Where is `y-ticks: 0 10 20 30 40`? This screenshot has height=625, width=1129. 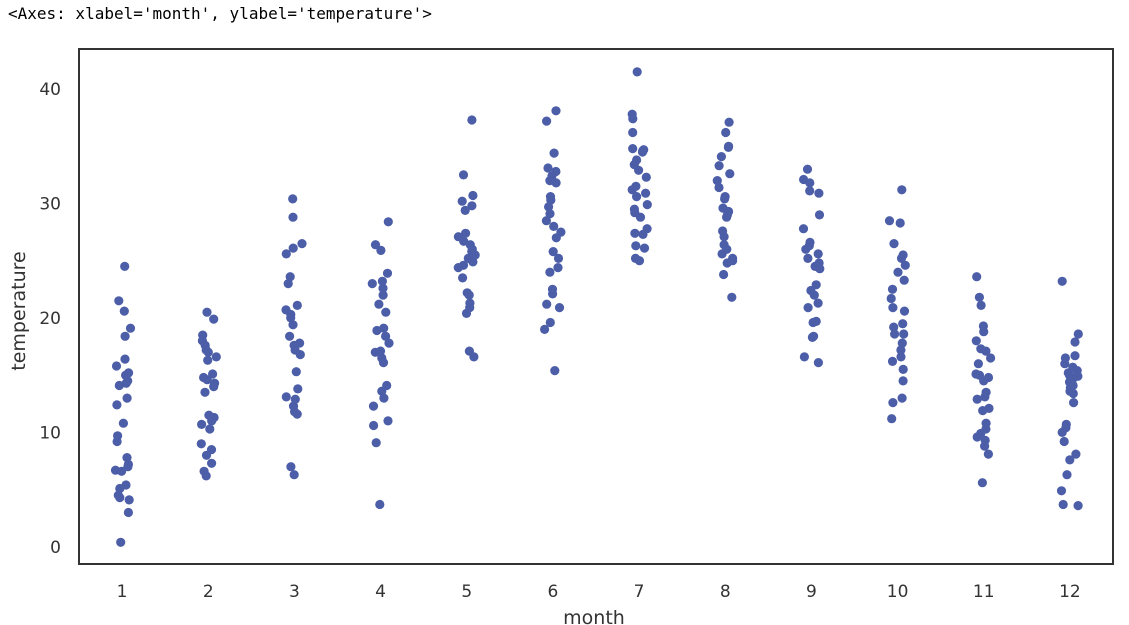
y-ticks: 0 10 20 30 40 is located at coordinates (50, 319).